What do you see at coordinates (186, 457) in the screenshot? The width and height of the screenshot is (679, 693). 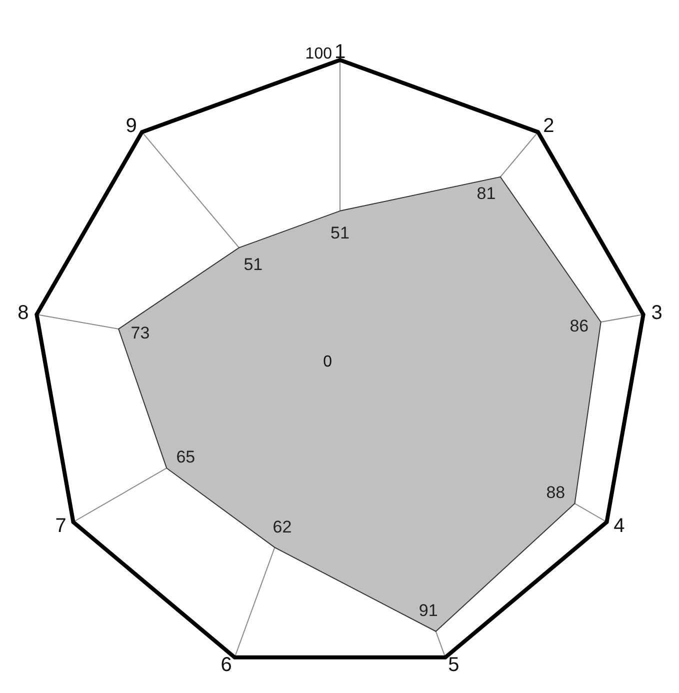 I see `data-label: 65` at bounding box center [186, 457].